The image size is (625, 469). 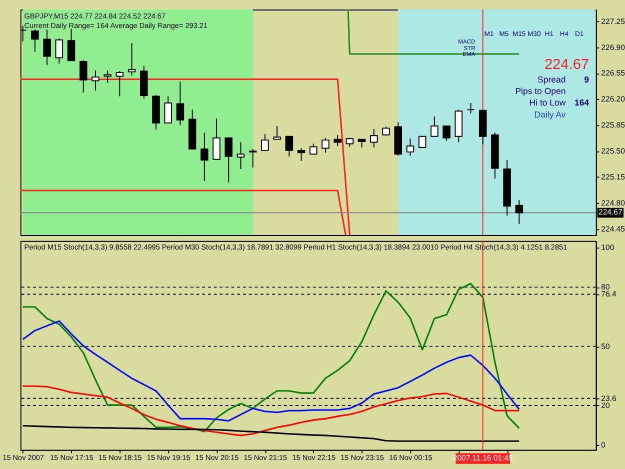 What do you see at coordinates (547, 103) in the screenshot?
I see `annotation: Hi to Low` at bounding box center [547, 103].